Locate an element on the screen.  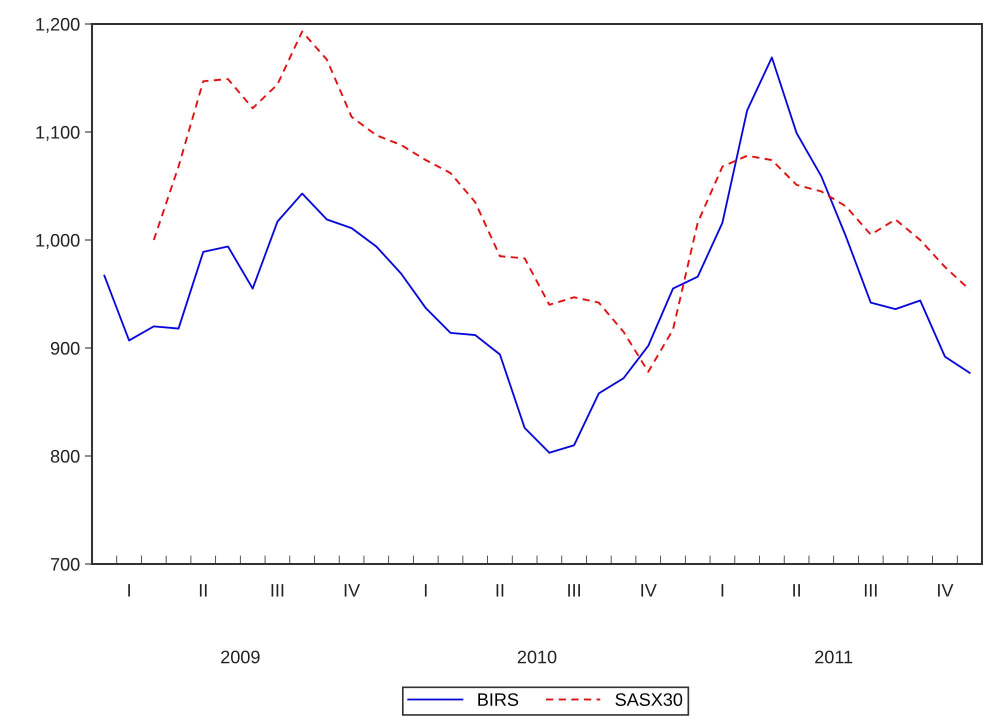
legend-label: BIRS is located at coordinates (498, 699).